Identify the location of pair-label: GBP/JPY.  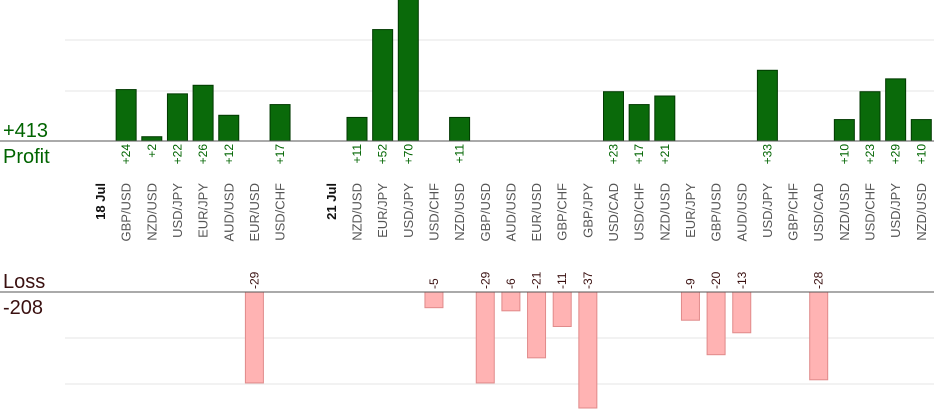
(587, 210).